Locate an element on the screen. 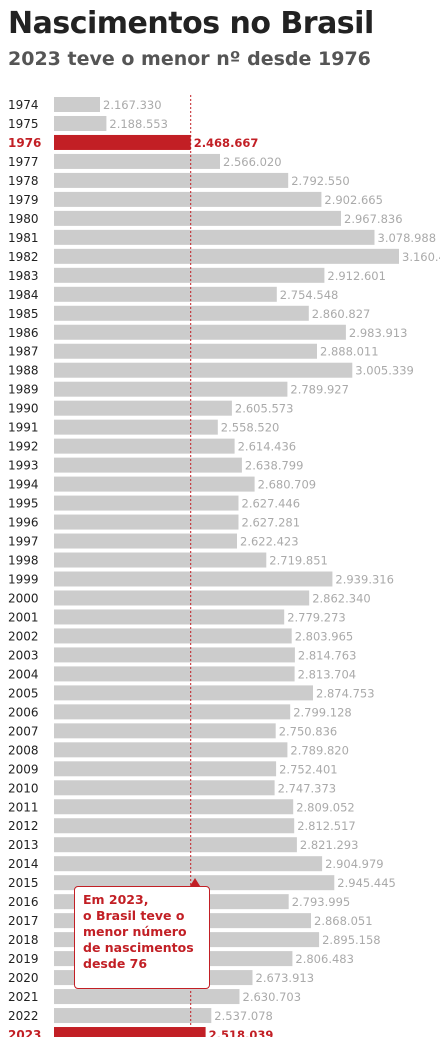 The height and width of the screenshot is (1037, 440). value-label: 2.630.703 is located at coordinates (272, 997).